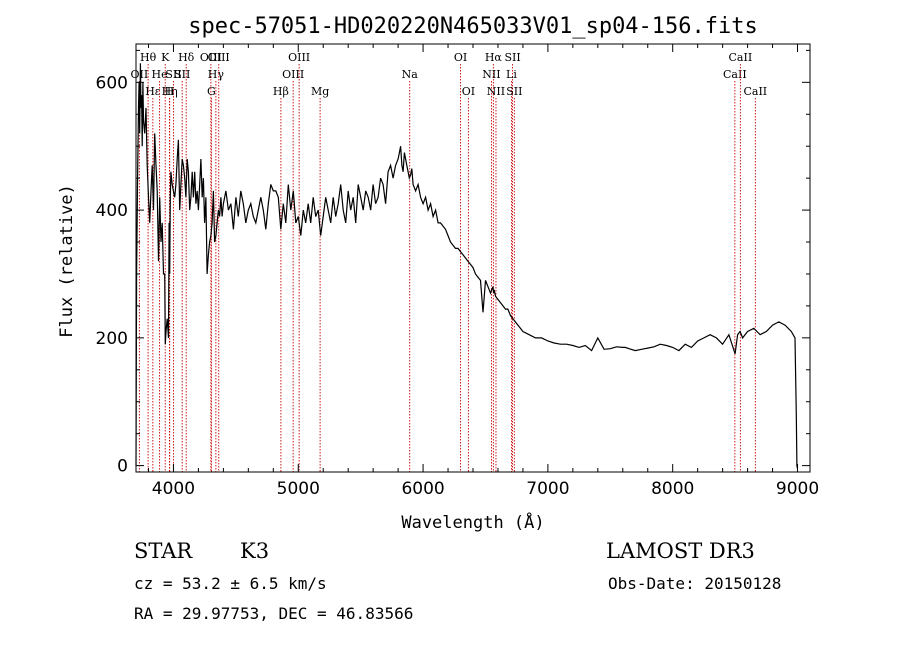 The height and width of the screenshot is (649, 900). Describe the element at coordinates (255, 551) in the screenshot. I see `subclass: K3` at that location.